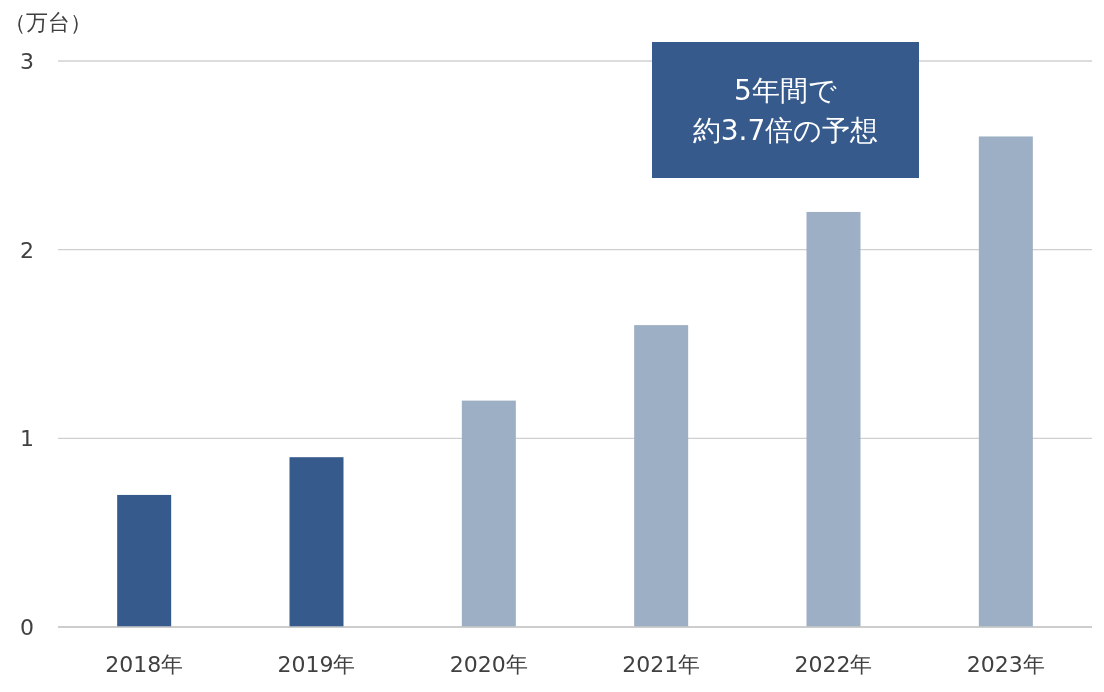  Describe the element at coordinates (27, 61) in the screenshot. I see `y-tick-label: 3` at that location.